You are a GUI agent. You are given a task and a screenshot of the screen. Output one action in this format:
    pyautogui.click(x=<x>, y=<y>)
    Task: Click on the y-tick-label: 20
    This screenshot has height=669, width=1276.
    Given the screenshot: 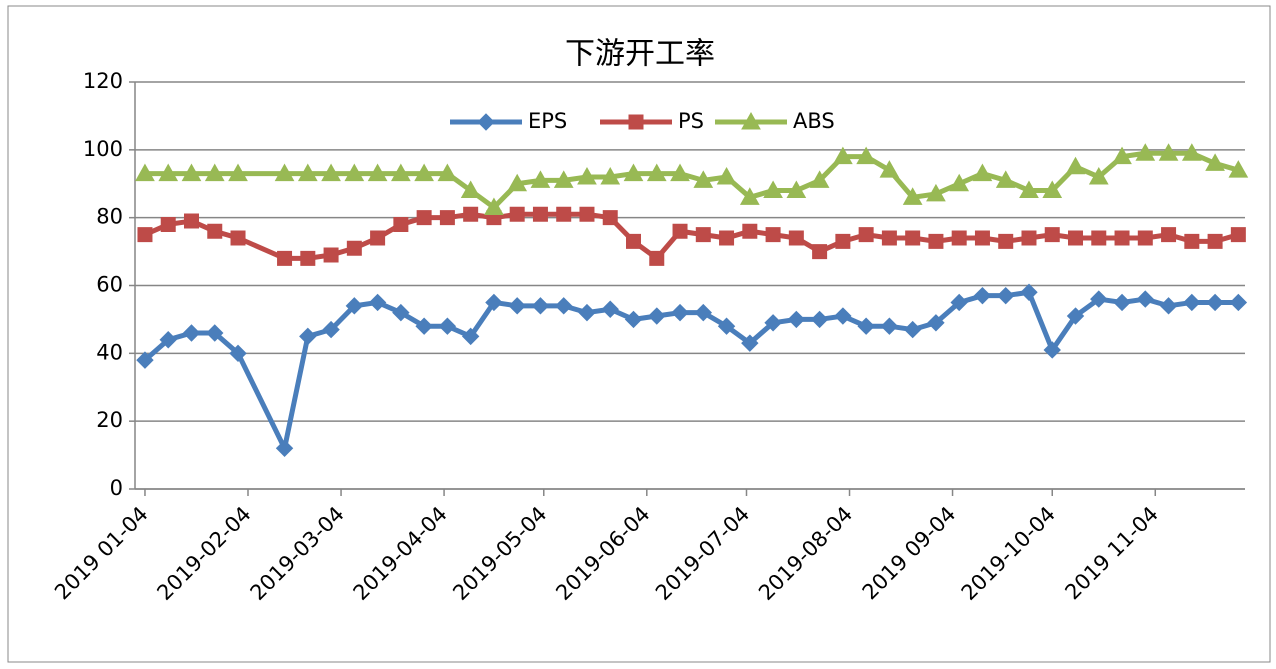 What is the action you would take?
    pyautogui.click(x=109, y=420)
    